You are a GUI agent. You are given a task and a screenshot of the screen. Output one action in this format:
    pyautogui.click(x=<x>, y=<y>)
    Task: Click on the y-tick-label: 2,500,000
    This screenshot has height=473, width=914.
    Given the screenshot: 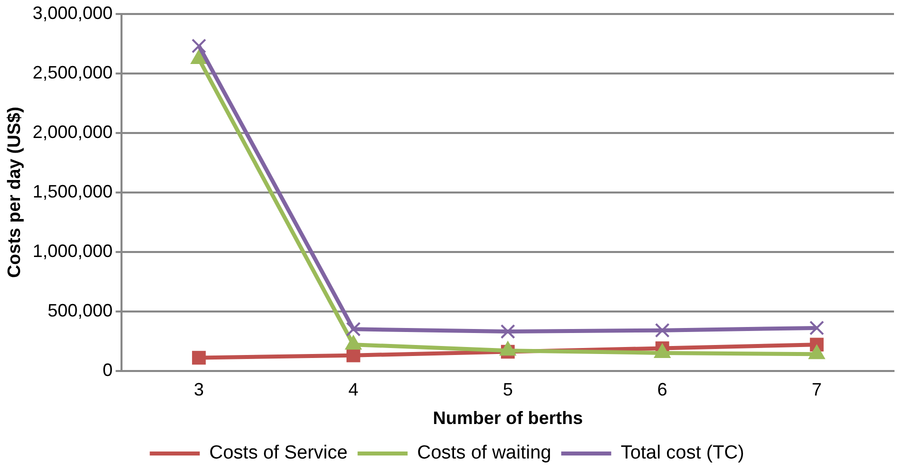 What is the action you would take?
    pyautogui.click(x=72, y=72)
    